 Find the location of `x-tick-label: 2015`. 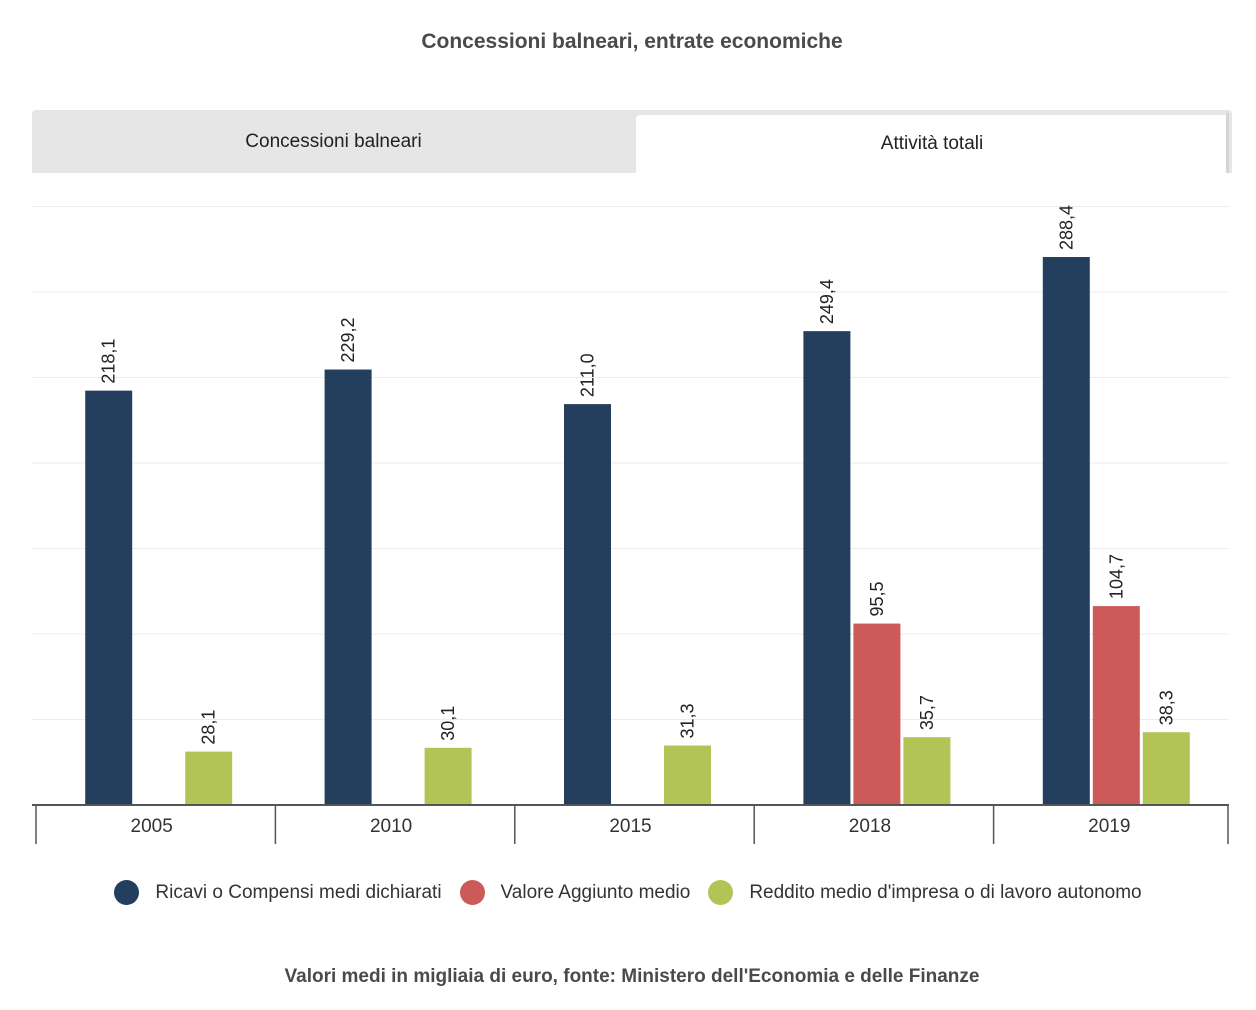

x-tick-label: 2015 is located at coordinates (630, 826).